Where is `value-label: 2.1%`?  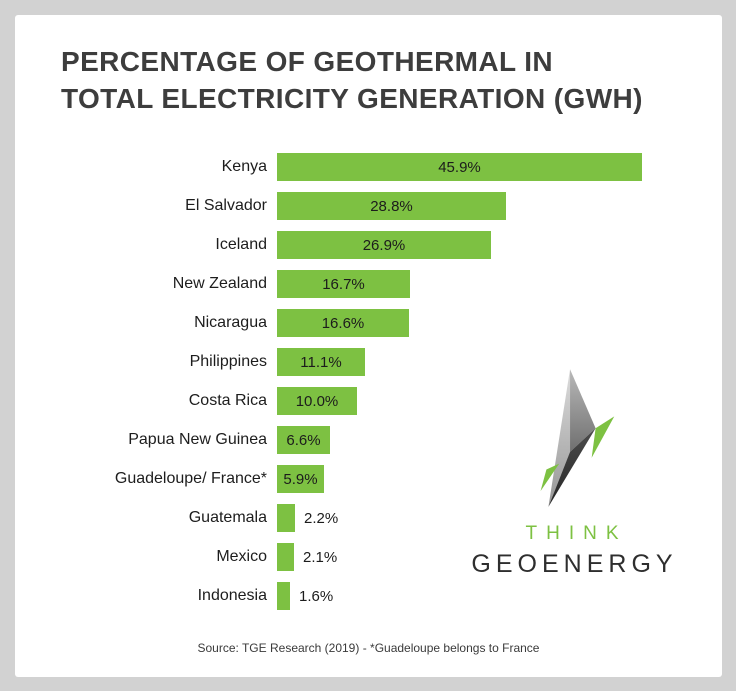 value-label: 2.1% is located at coordinates (320, 557).